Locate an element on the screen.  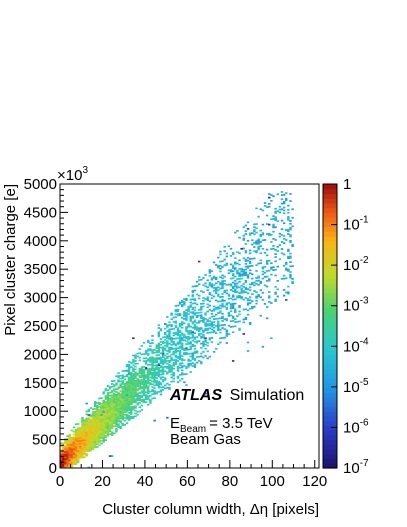
colorbar-segment is located at coordinates (330, 338).